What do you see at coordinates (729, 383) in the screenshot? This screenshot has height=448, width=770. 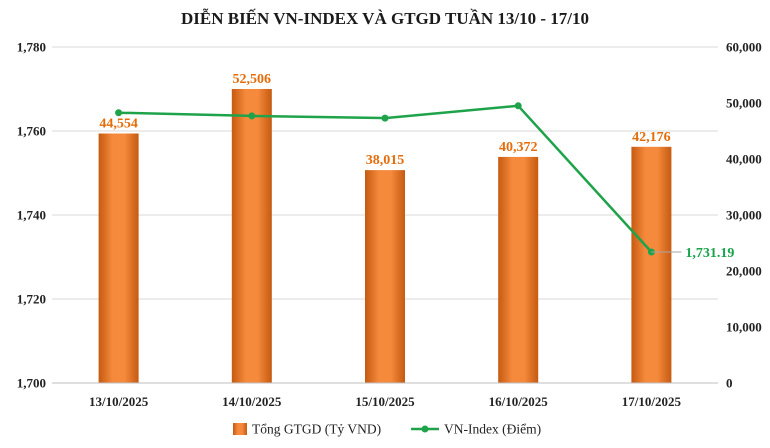 I see `right-axis-tick-label: 0` at bounding box center [729, 383].